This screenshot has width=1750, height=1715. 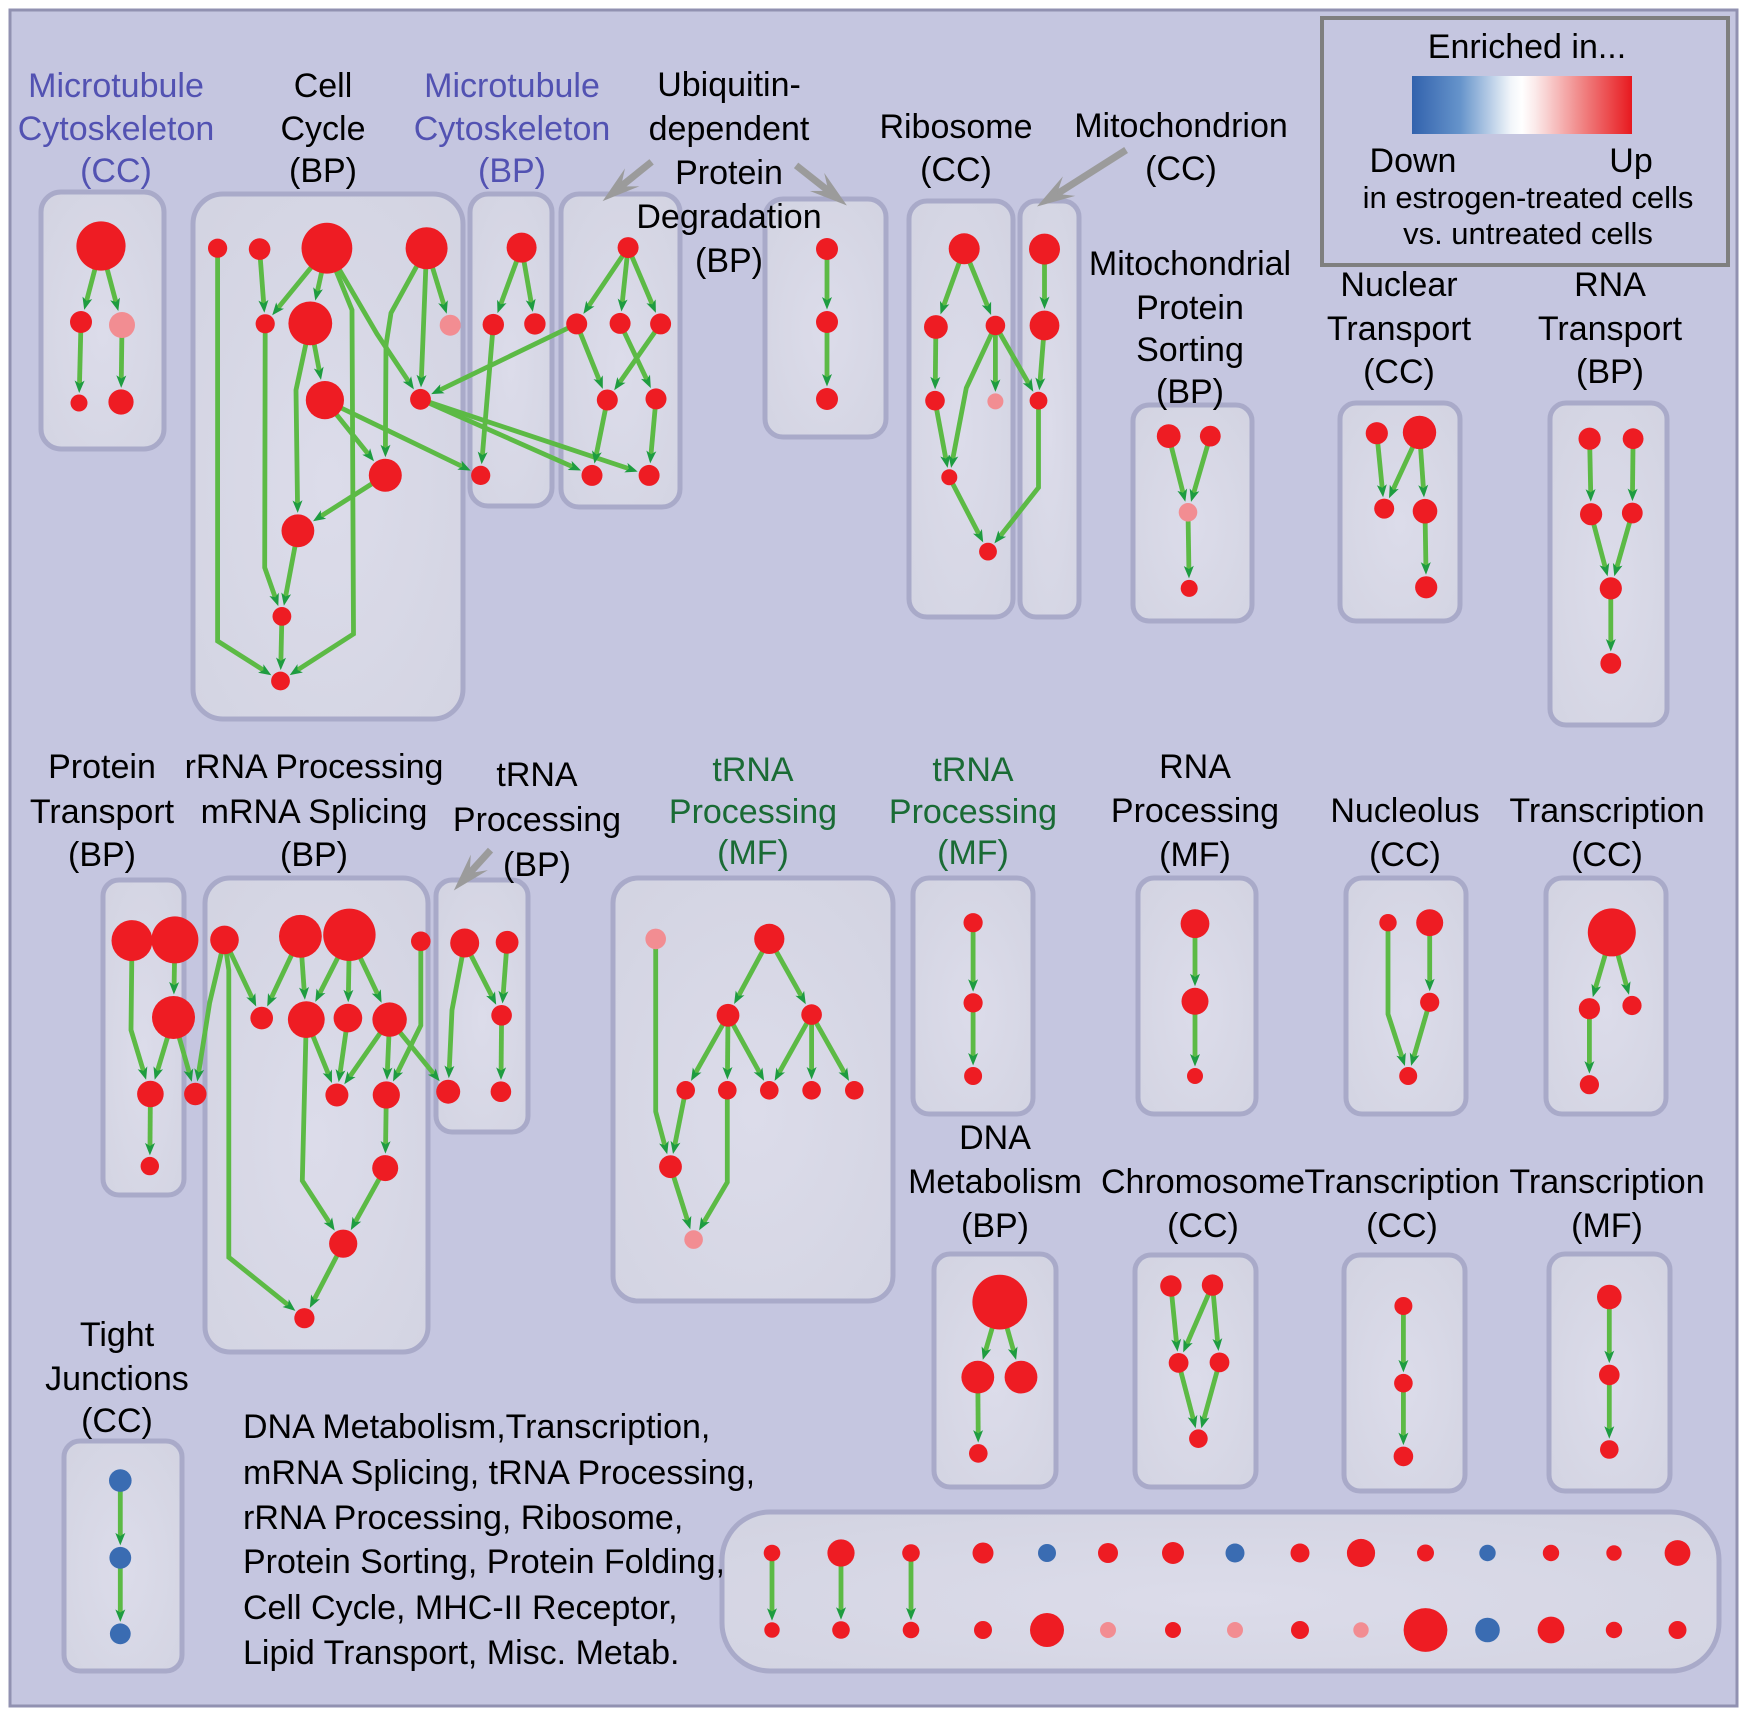 What do you see at coordinates (1404, 833) in the screenshot?
I see `svg-text:Nucleolus(CC): Nucleolus (CC)` at bounding box center [1404, 833].